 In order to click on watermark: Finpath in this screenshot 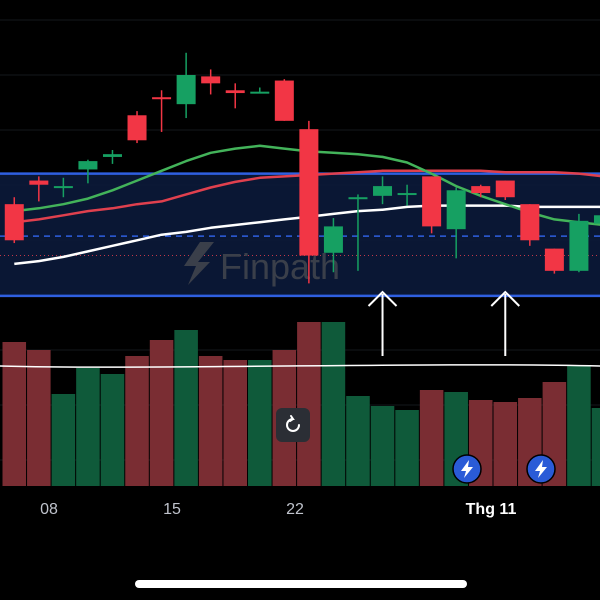, I will do `click(262, 264)`.